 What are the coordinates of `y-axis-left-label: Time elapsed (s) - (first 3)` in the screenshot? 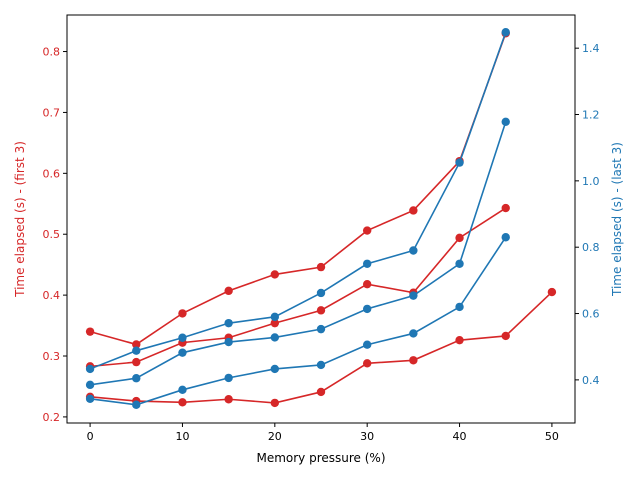 It's located at (20, 219).